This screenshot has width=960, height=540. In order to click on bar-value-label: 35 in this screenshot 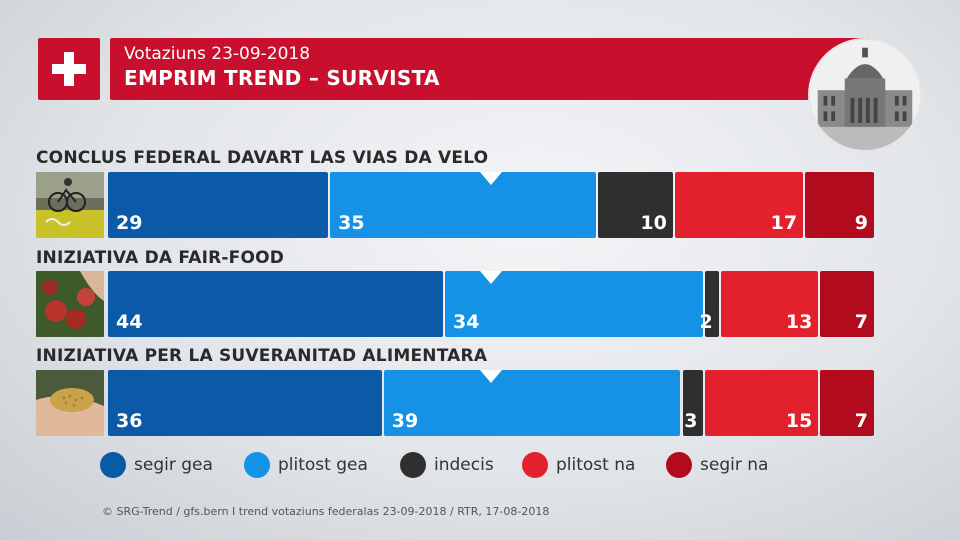, I will do `click(351, 223)`.